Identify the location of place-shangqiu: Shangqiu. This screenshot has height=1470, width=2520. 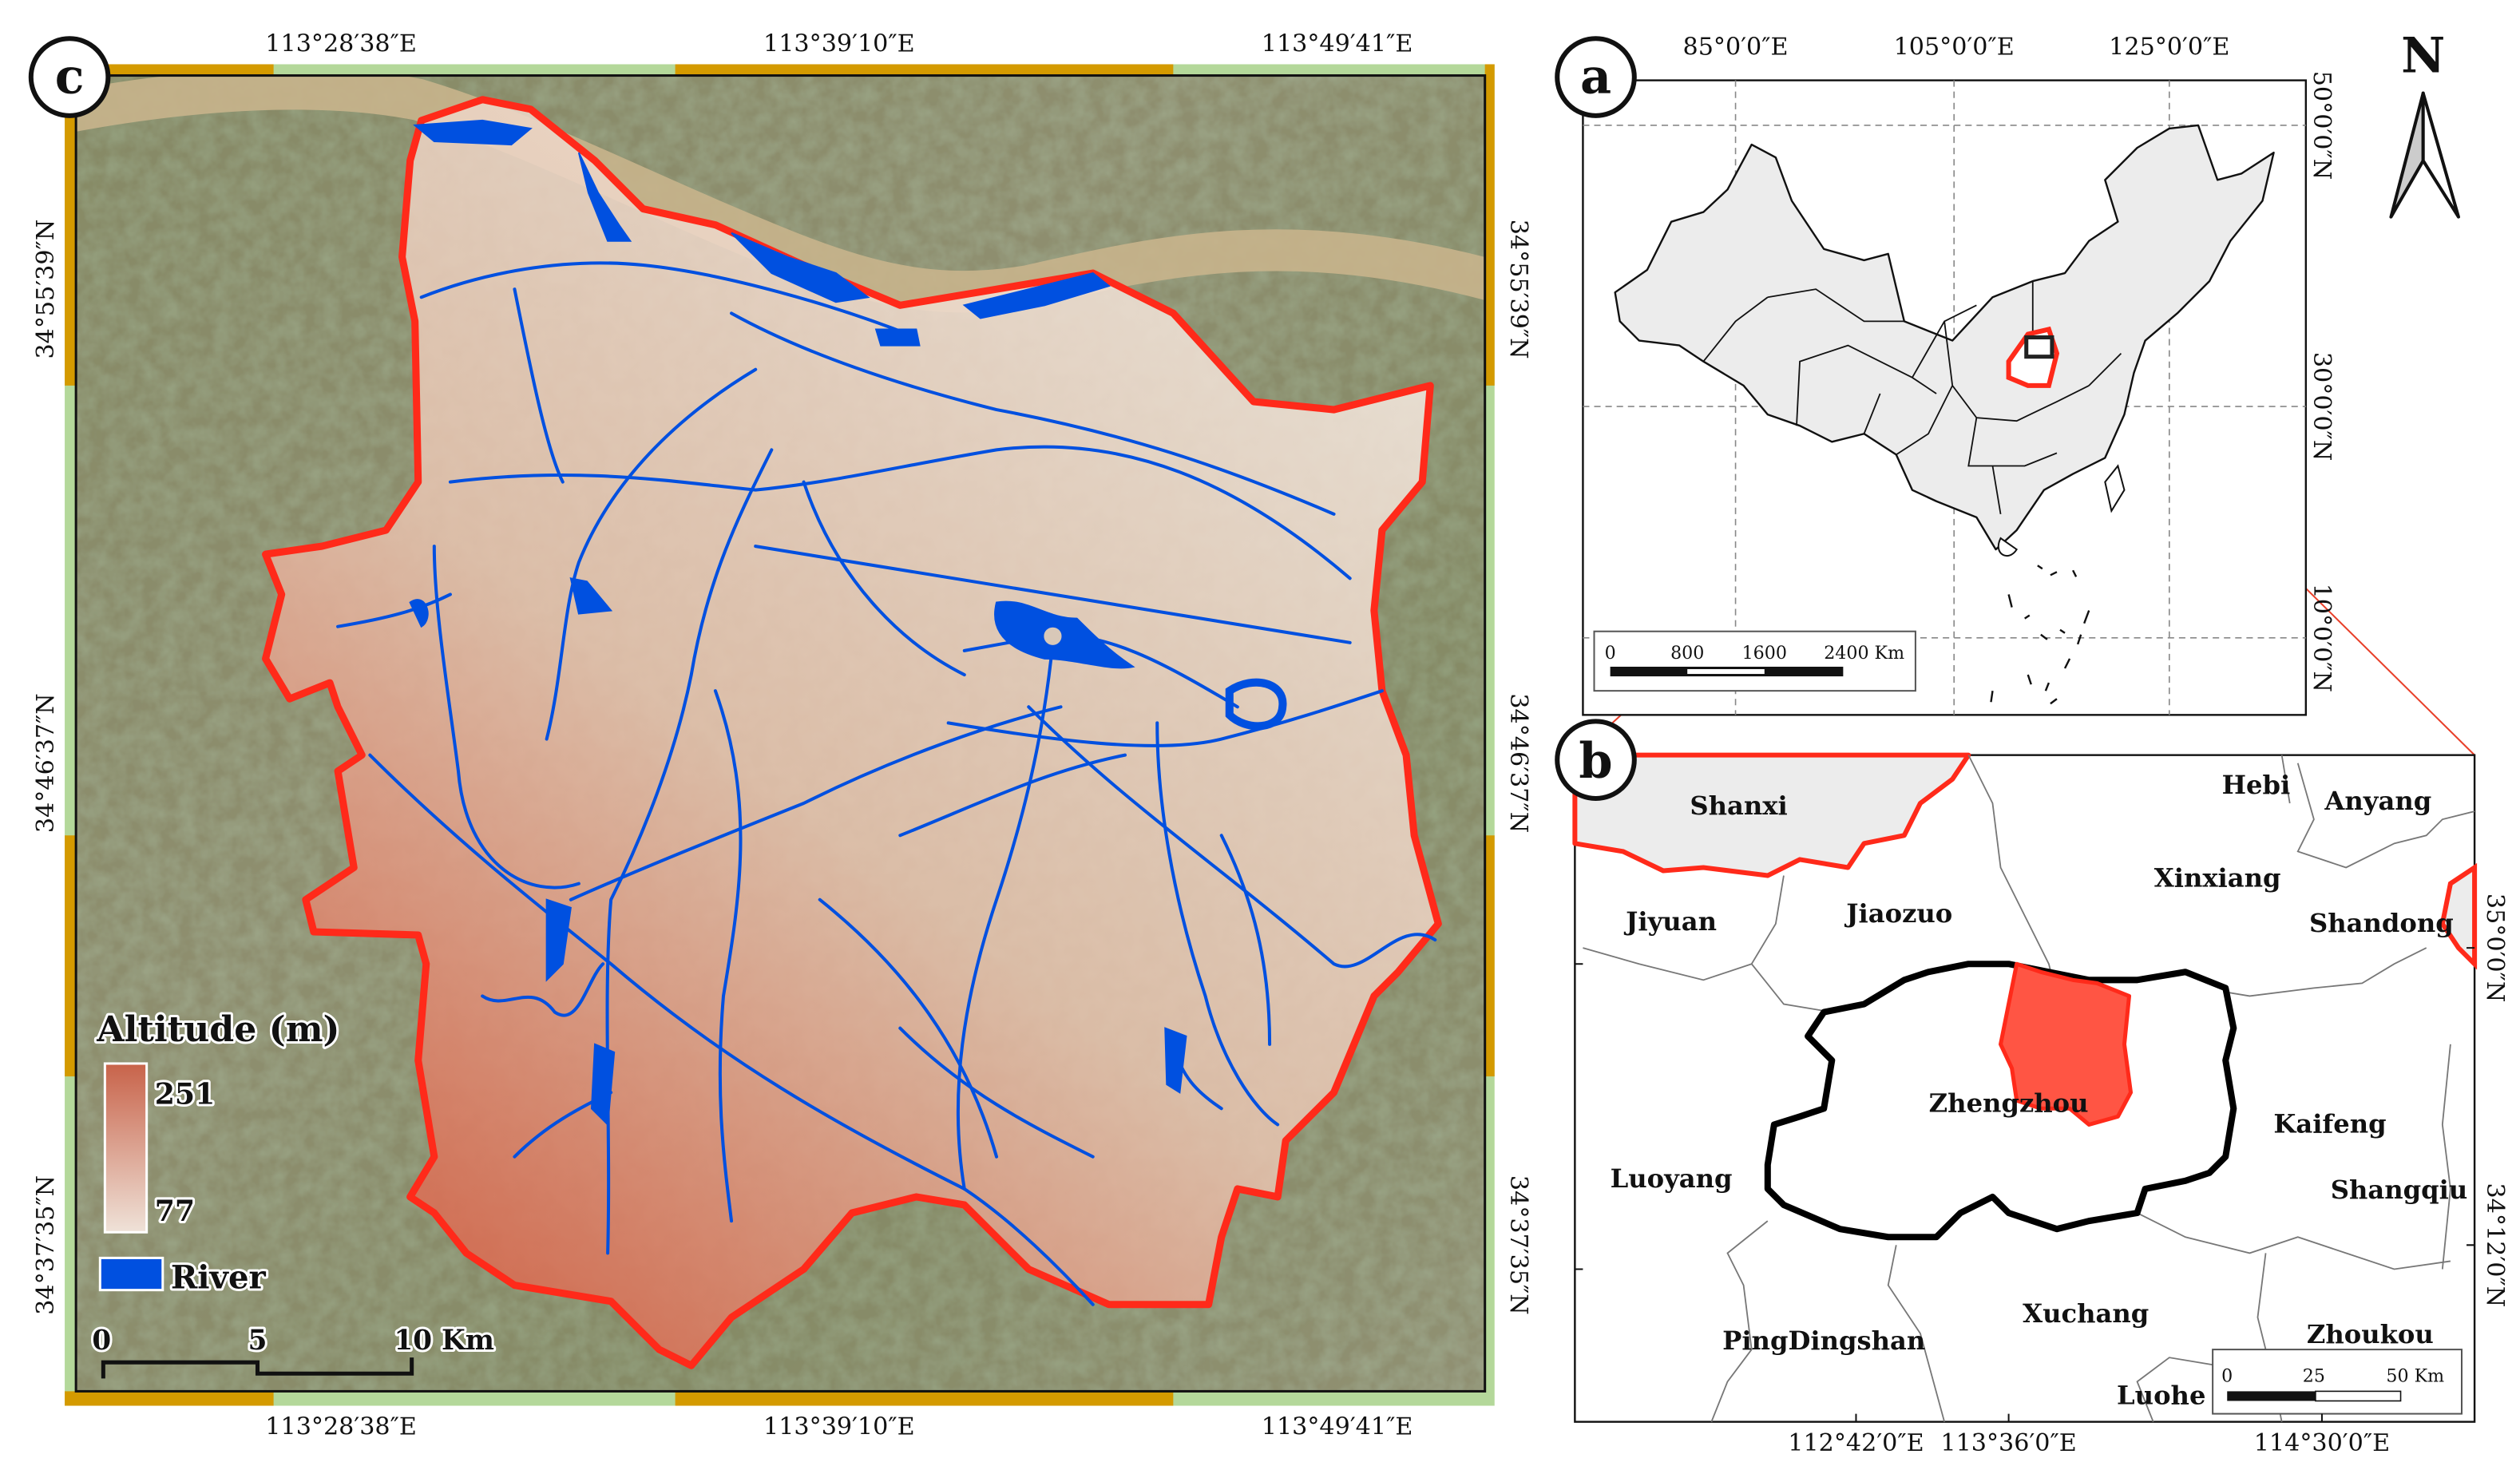
(2399, 1190).